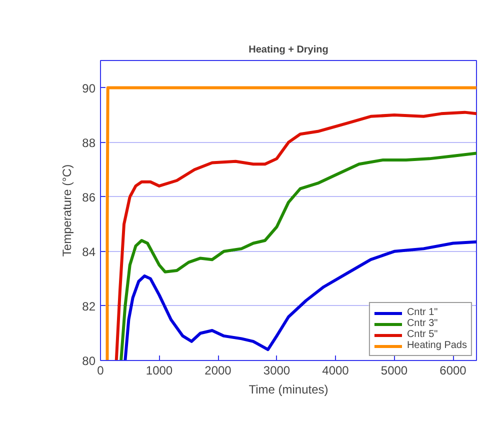  What do you see at coordinates (422, 334) in the screenshot?
I see `legend-label: Cntr 5"` at bounding box center [422, 334].